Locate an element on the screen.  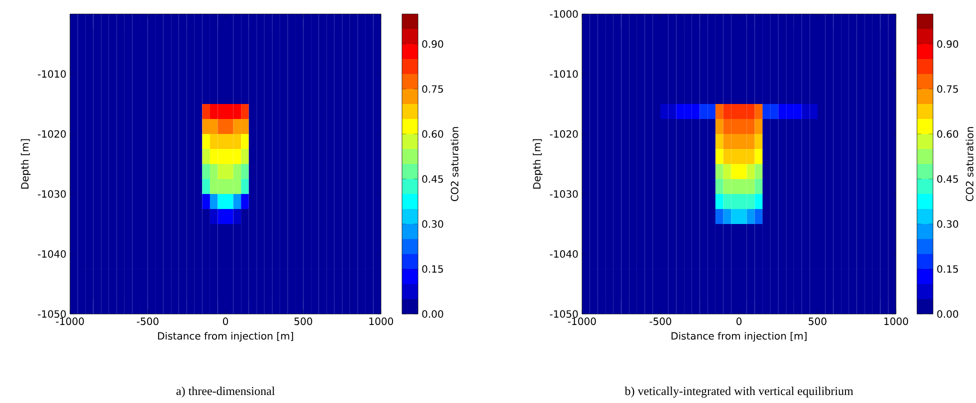
y-tick-label: -1000 is located at coordinates (564, 14).